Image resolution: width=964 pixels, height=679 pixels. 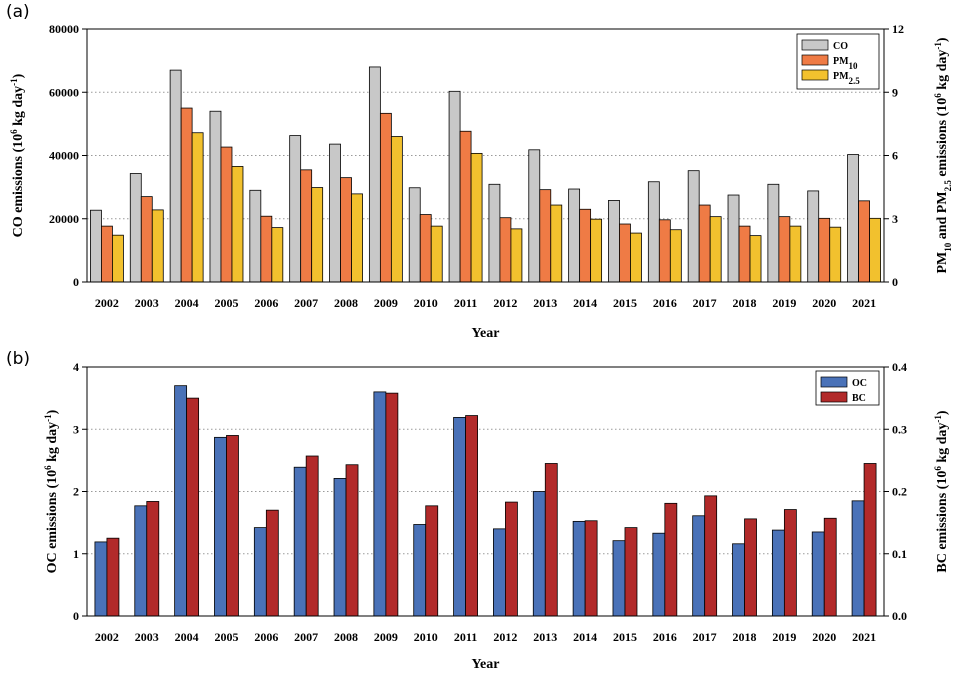 What do you see at coordinates (830, 567) in the screenshot?
I see `bar-bc-2020` at bounding box center [830, 567].